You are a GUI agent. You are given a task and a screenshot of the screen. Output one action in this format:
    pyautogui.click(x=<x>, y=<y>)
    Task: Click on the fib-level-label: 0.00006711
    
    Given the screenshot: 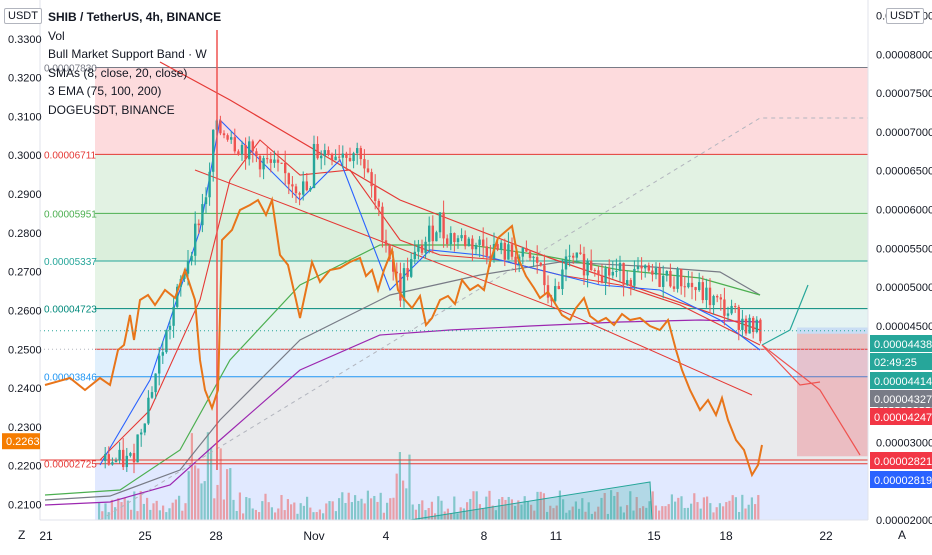 What is the action you would take?
    pyautogui.click(x=70, y=155)
    